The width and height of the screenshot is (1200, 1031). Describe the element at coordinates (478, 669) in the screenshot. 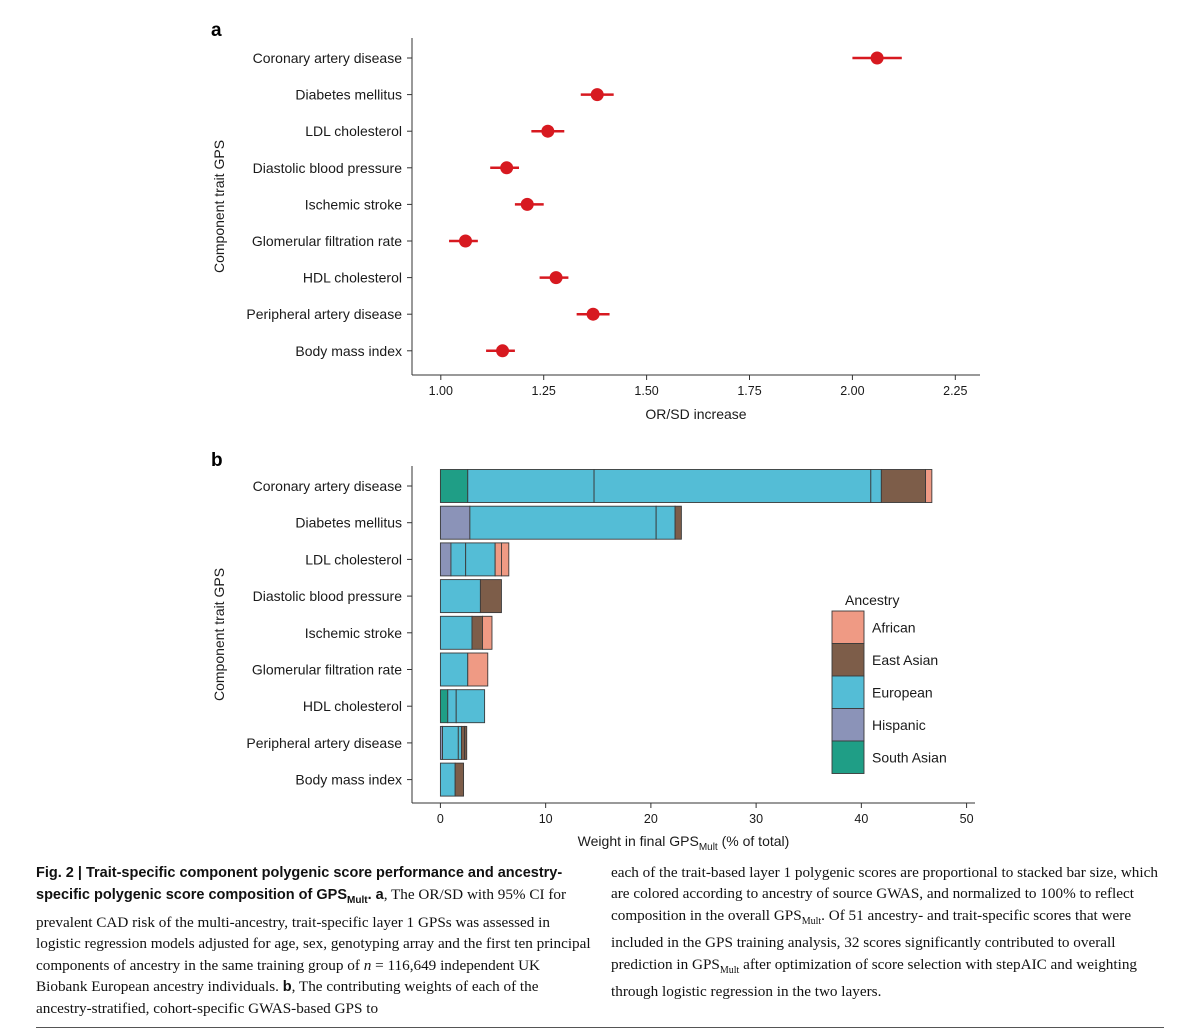

I see `bar-segment-glomerular-filtration-rate-african` at that location.